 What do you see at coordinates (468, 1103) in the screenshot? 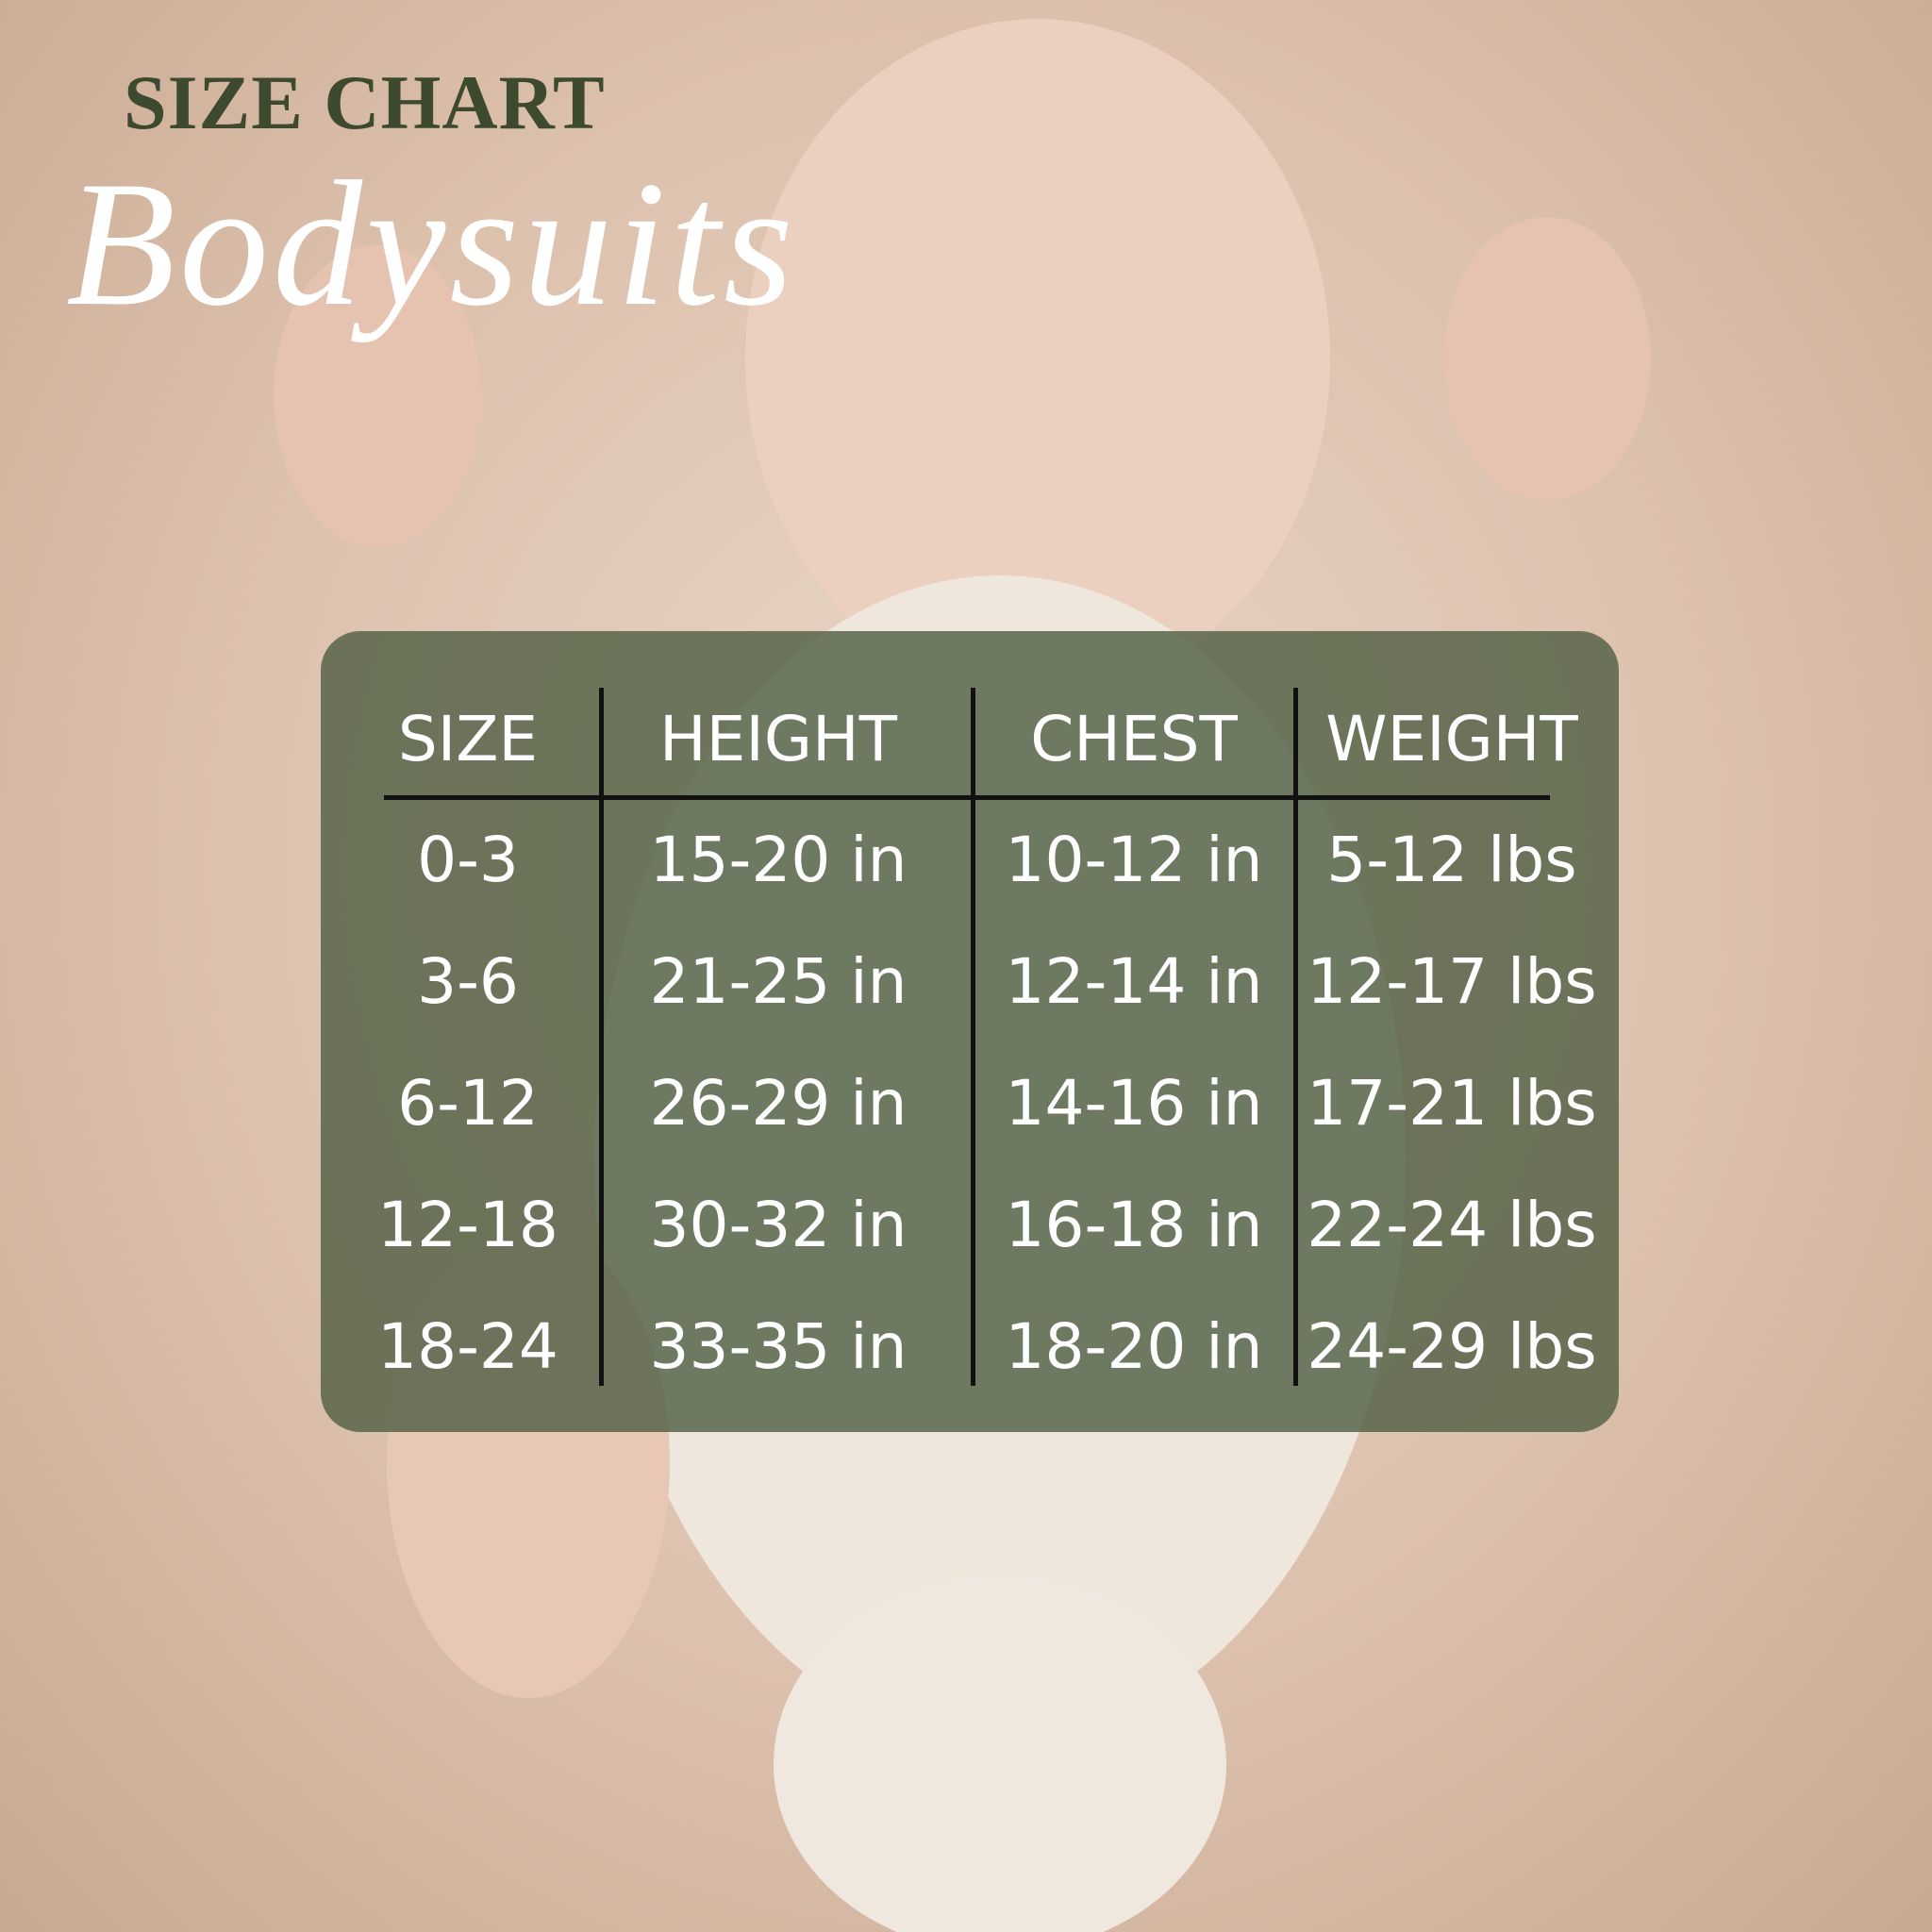
I see `table-cell: 6-12` at bounding box center [468, 1103].